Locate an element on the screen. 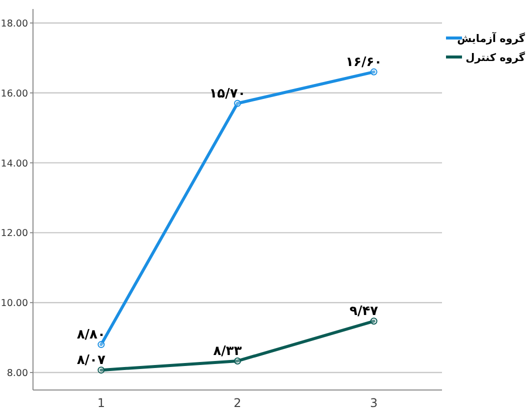 This screenshot has height=412, width=529. legend-label: گروه کنترل is located at coordinates (496, 57).